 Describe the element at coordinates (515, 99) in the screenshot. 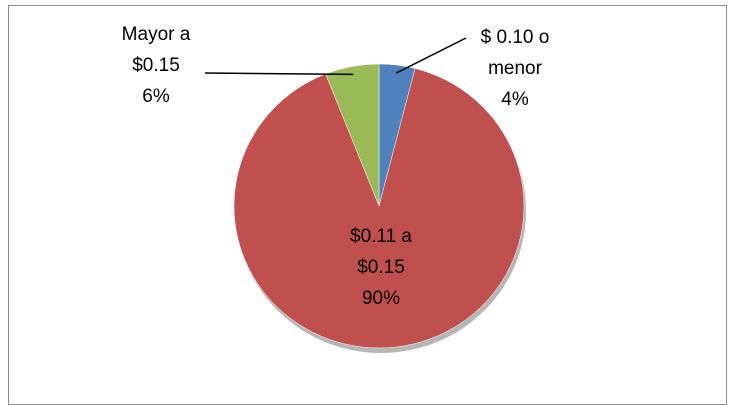

I see `value-label: 4%` at that location.